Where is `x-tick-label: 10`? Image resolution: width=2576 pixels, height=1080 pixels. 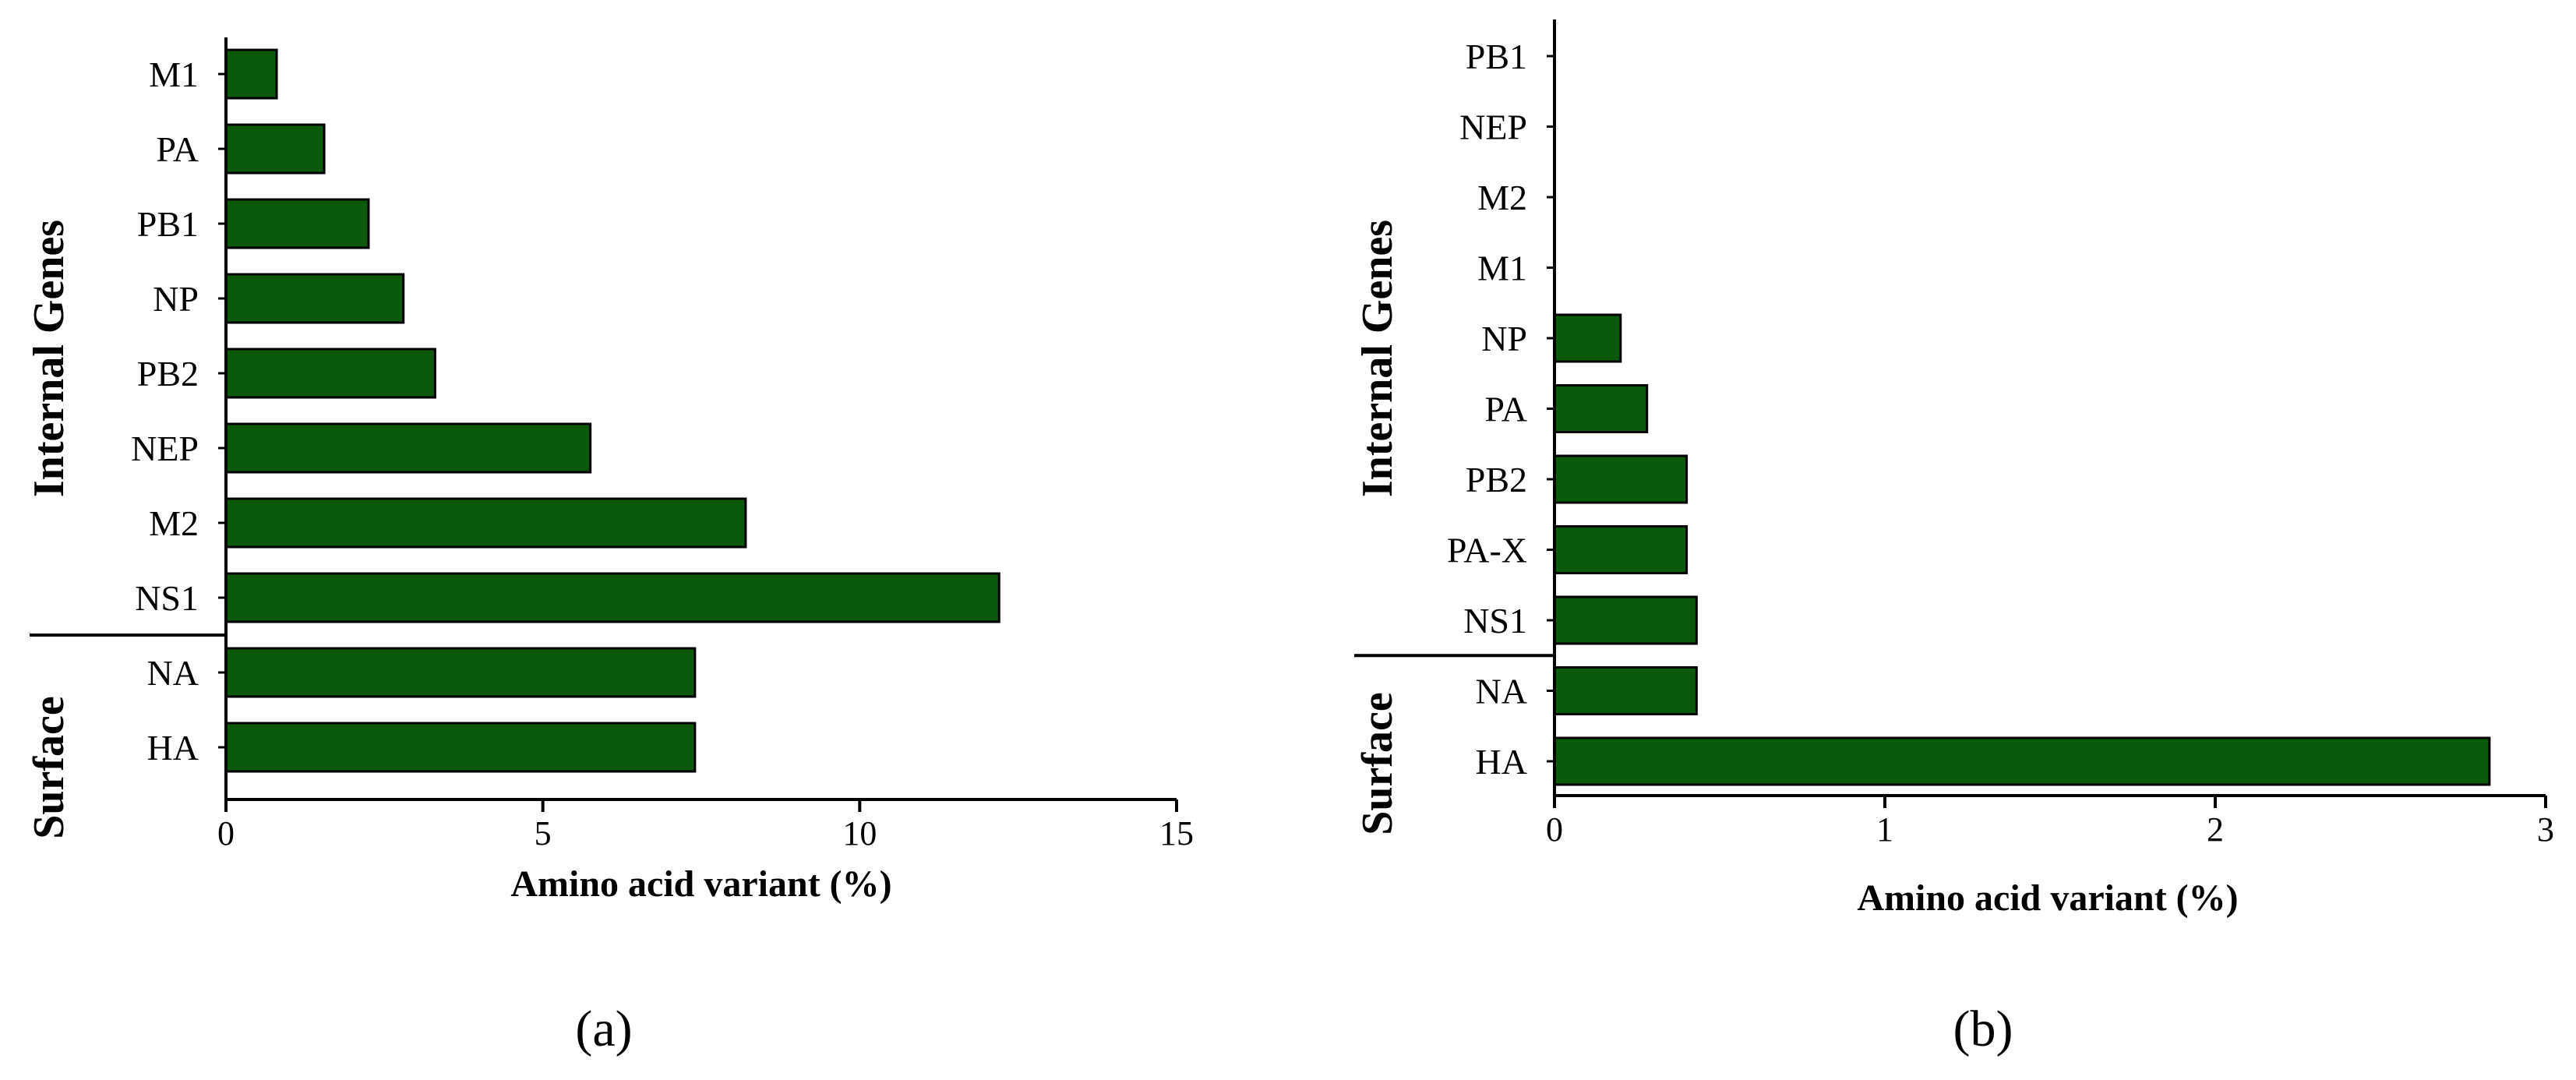
x-tick-label: 10 is located at coordinates (859, 833).